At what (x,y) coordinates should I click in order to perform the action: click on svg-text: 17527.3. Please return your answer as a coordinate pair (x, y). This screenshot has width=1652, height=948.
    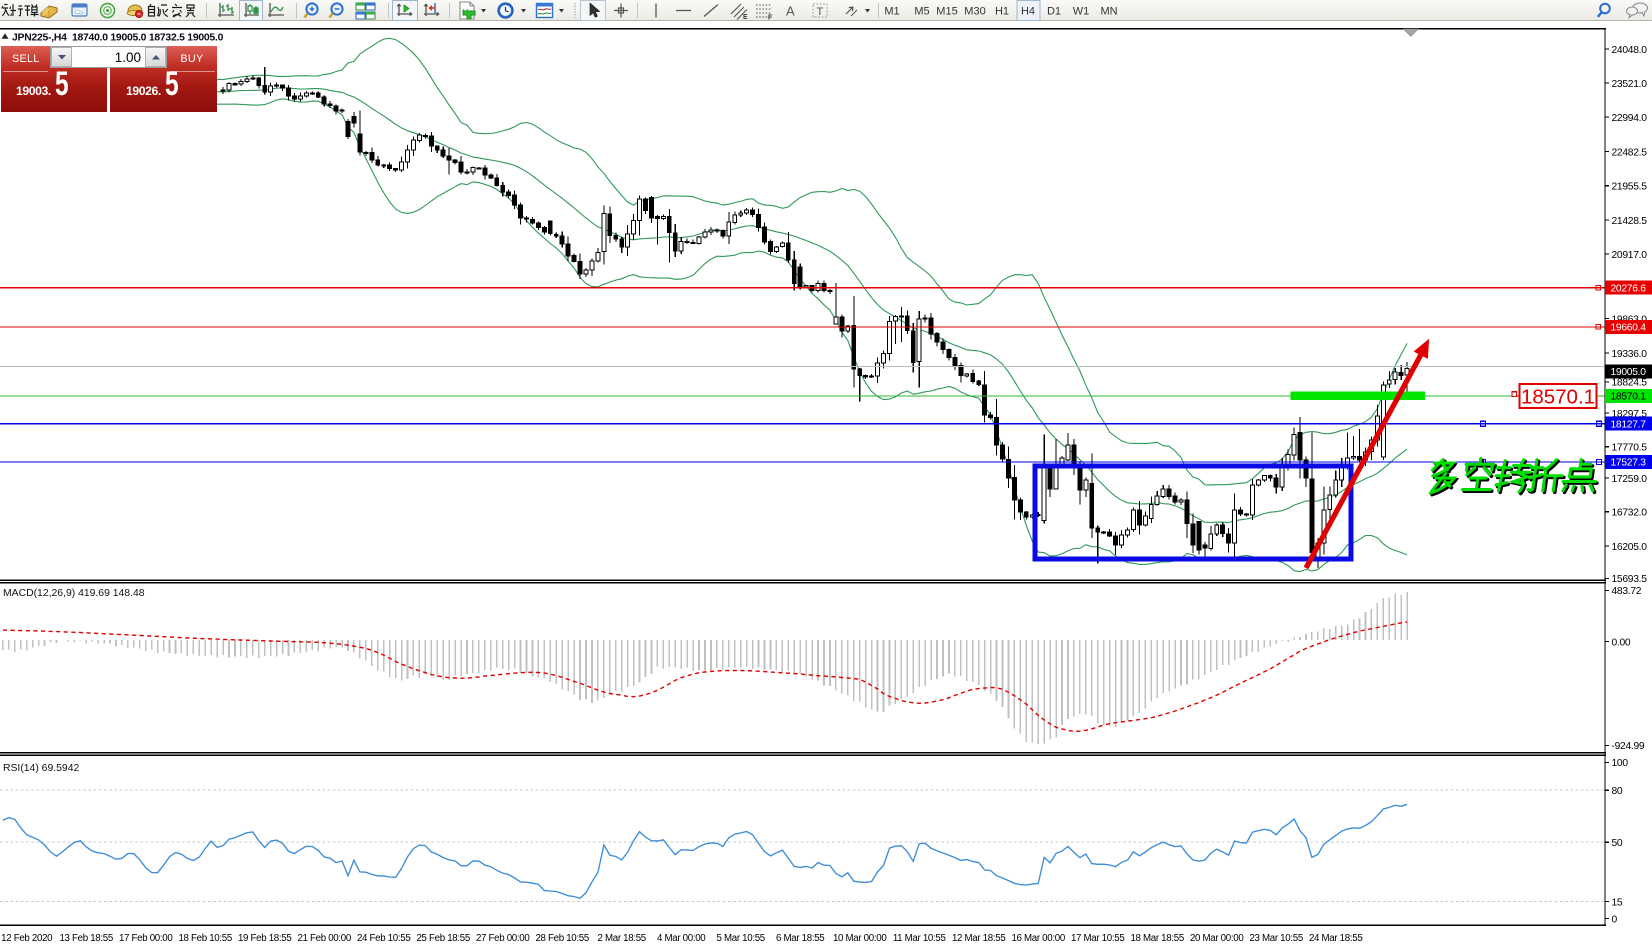
    Looking at the image, I should click on (1629, 463).